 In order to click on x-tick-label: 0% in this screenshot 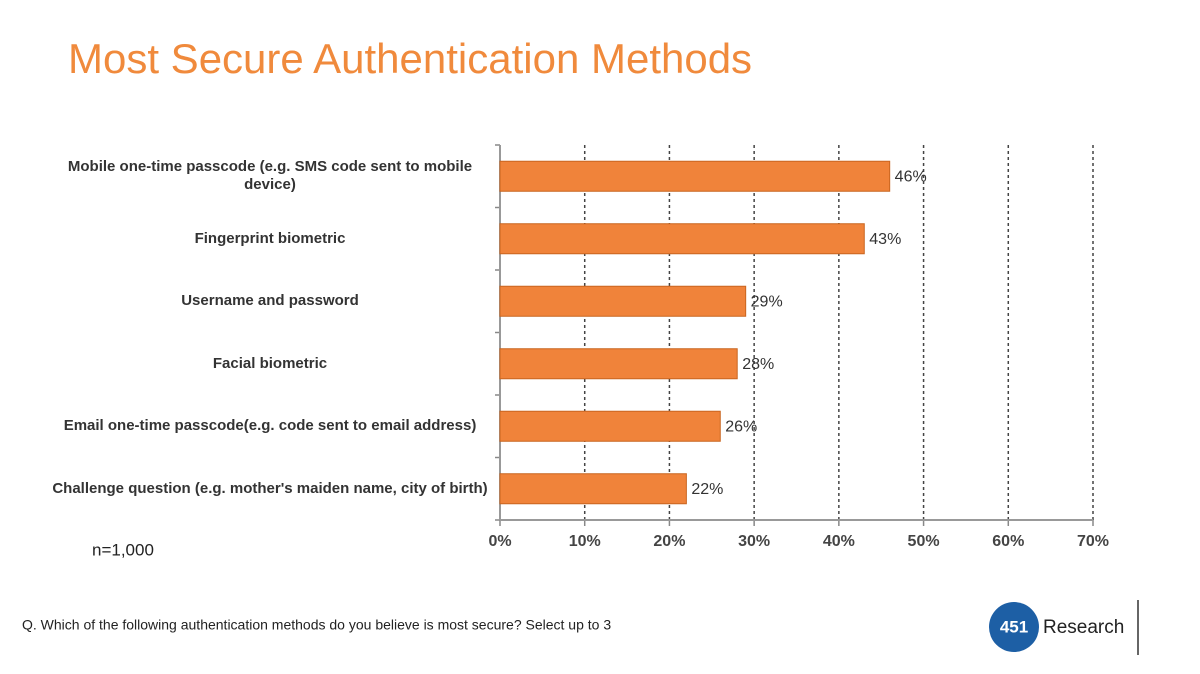, I will do `click(499, 541)`.